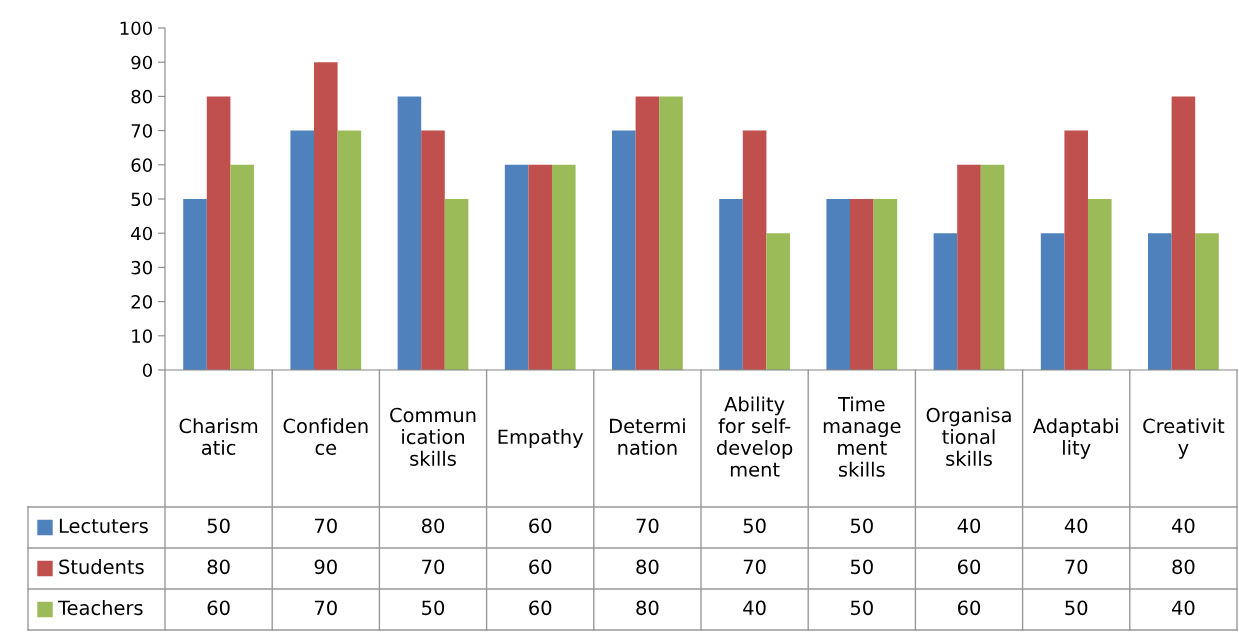 The width and height of the screenshot is (1239, 634). I want to click on x-tick-label: Charism atic, so click(218, 437).